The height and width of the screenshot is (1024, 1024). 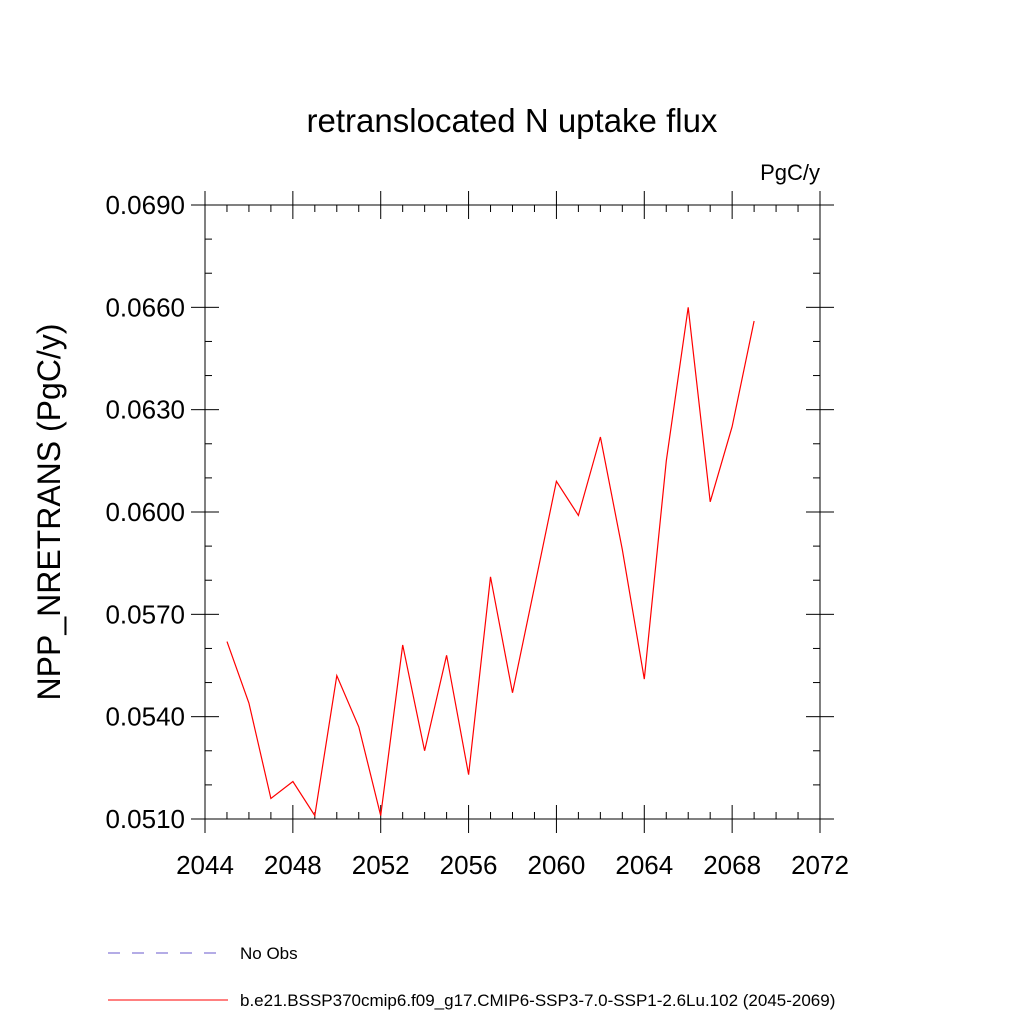 I want to click on x-tick-label: 2064, so click(x=644, y=865).